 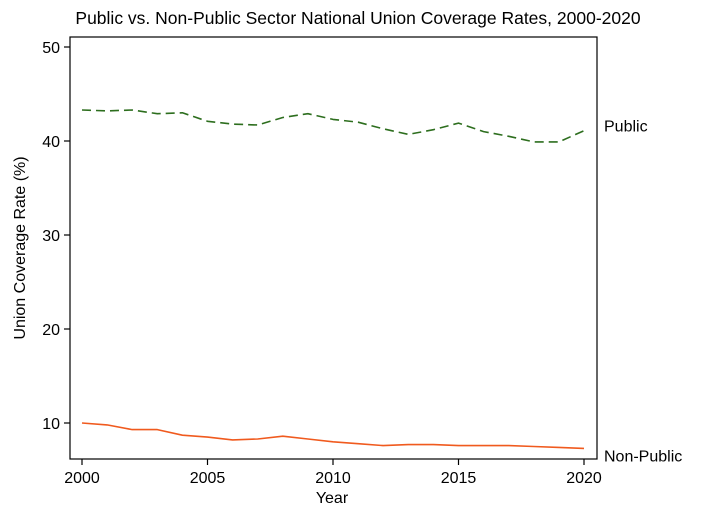 What do you see at coordinates (51, 424) in the screenshot?
I see `y-tick-label: 10` at bounding box center [51, 424].